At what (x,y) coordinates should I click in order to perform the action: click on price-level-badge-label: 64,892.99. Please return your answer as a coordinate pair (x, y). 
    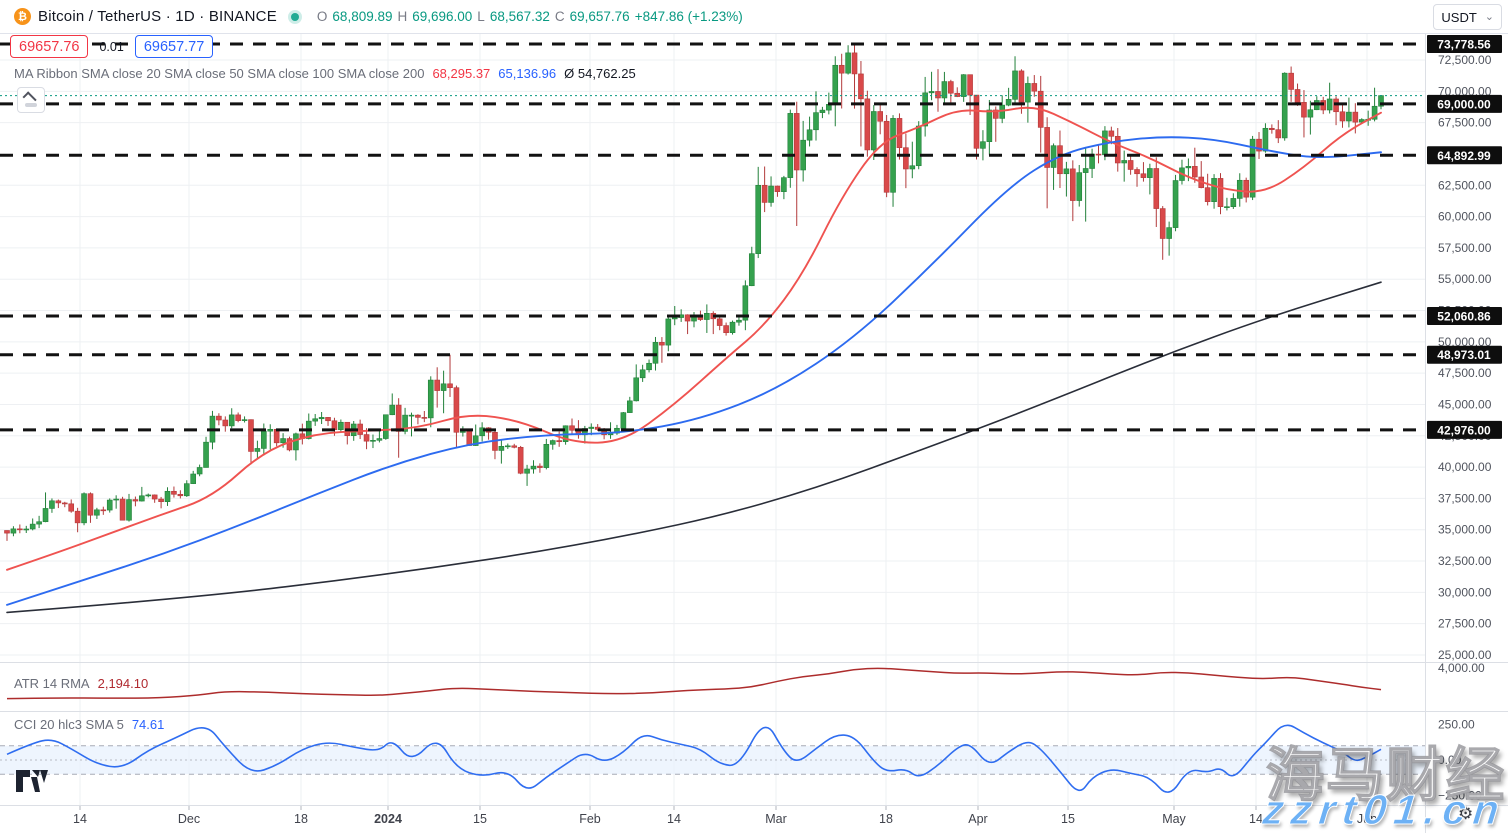
    Looking at the image, I should click on (1464, 156).